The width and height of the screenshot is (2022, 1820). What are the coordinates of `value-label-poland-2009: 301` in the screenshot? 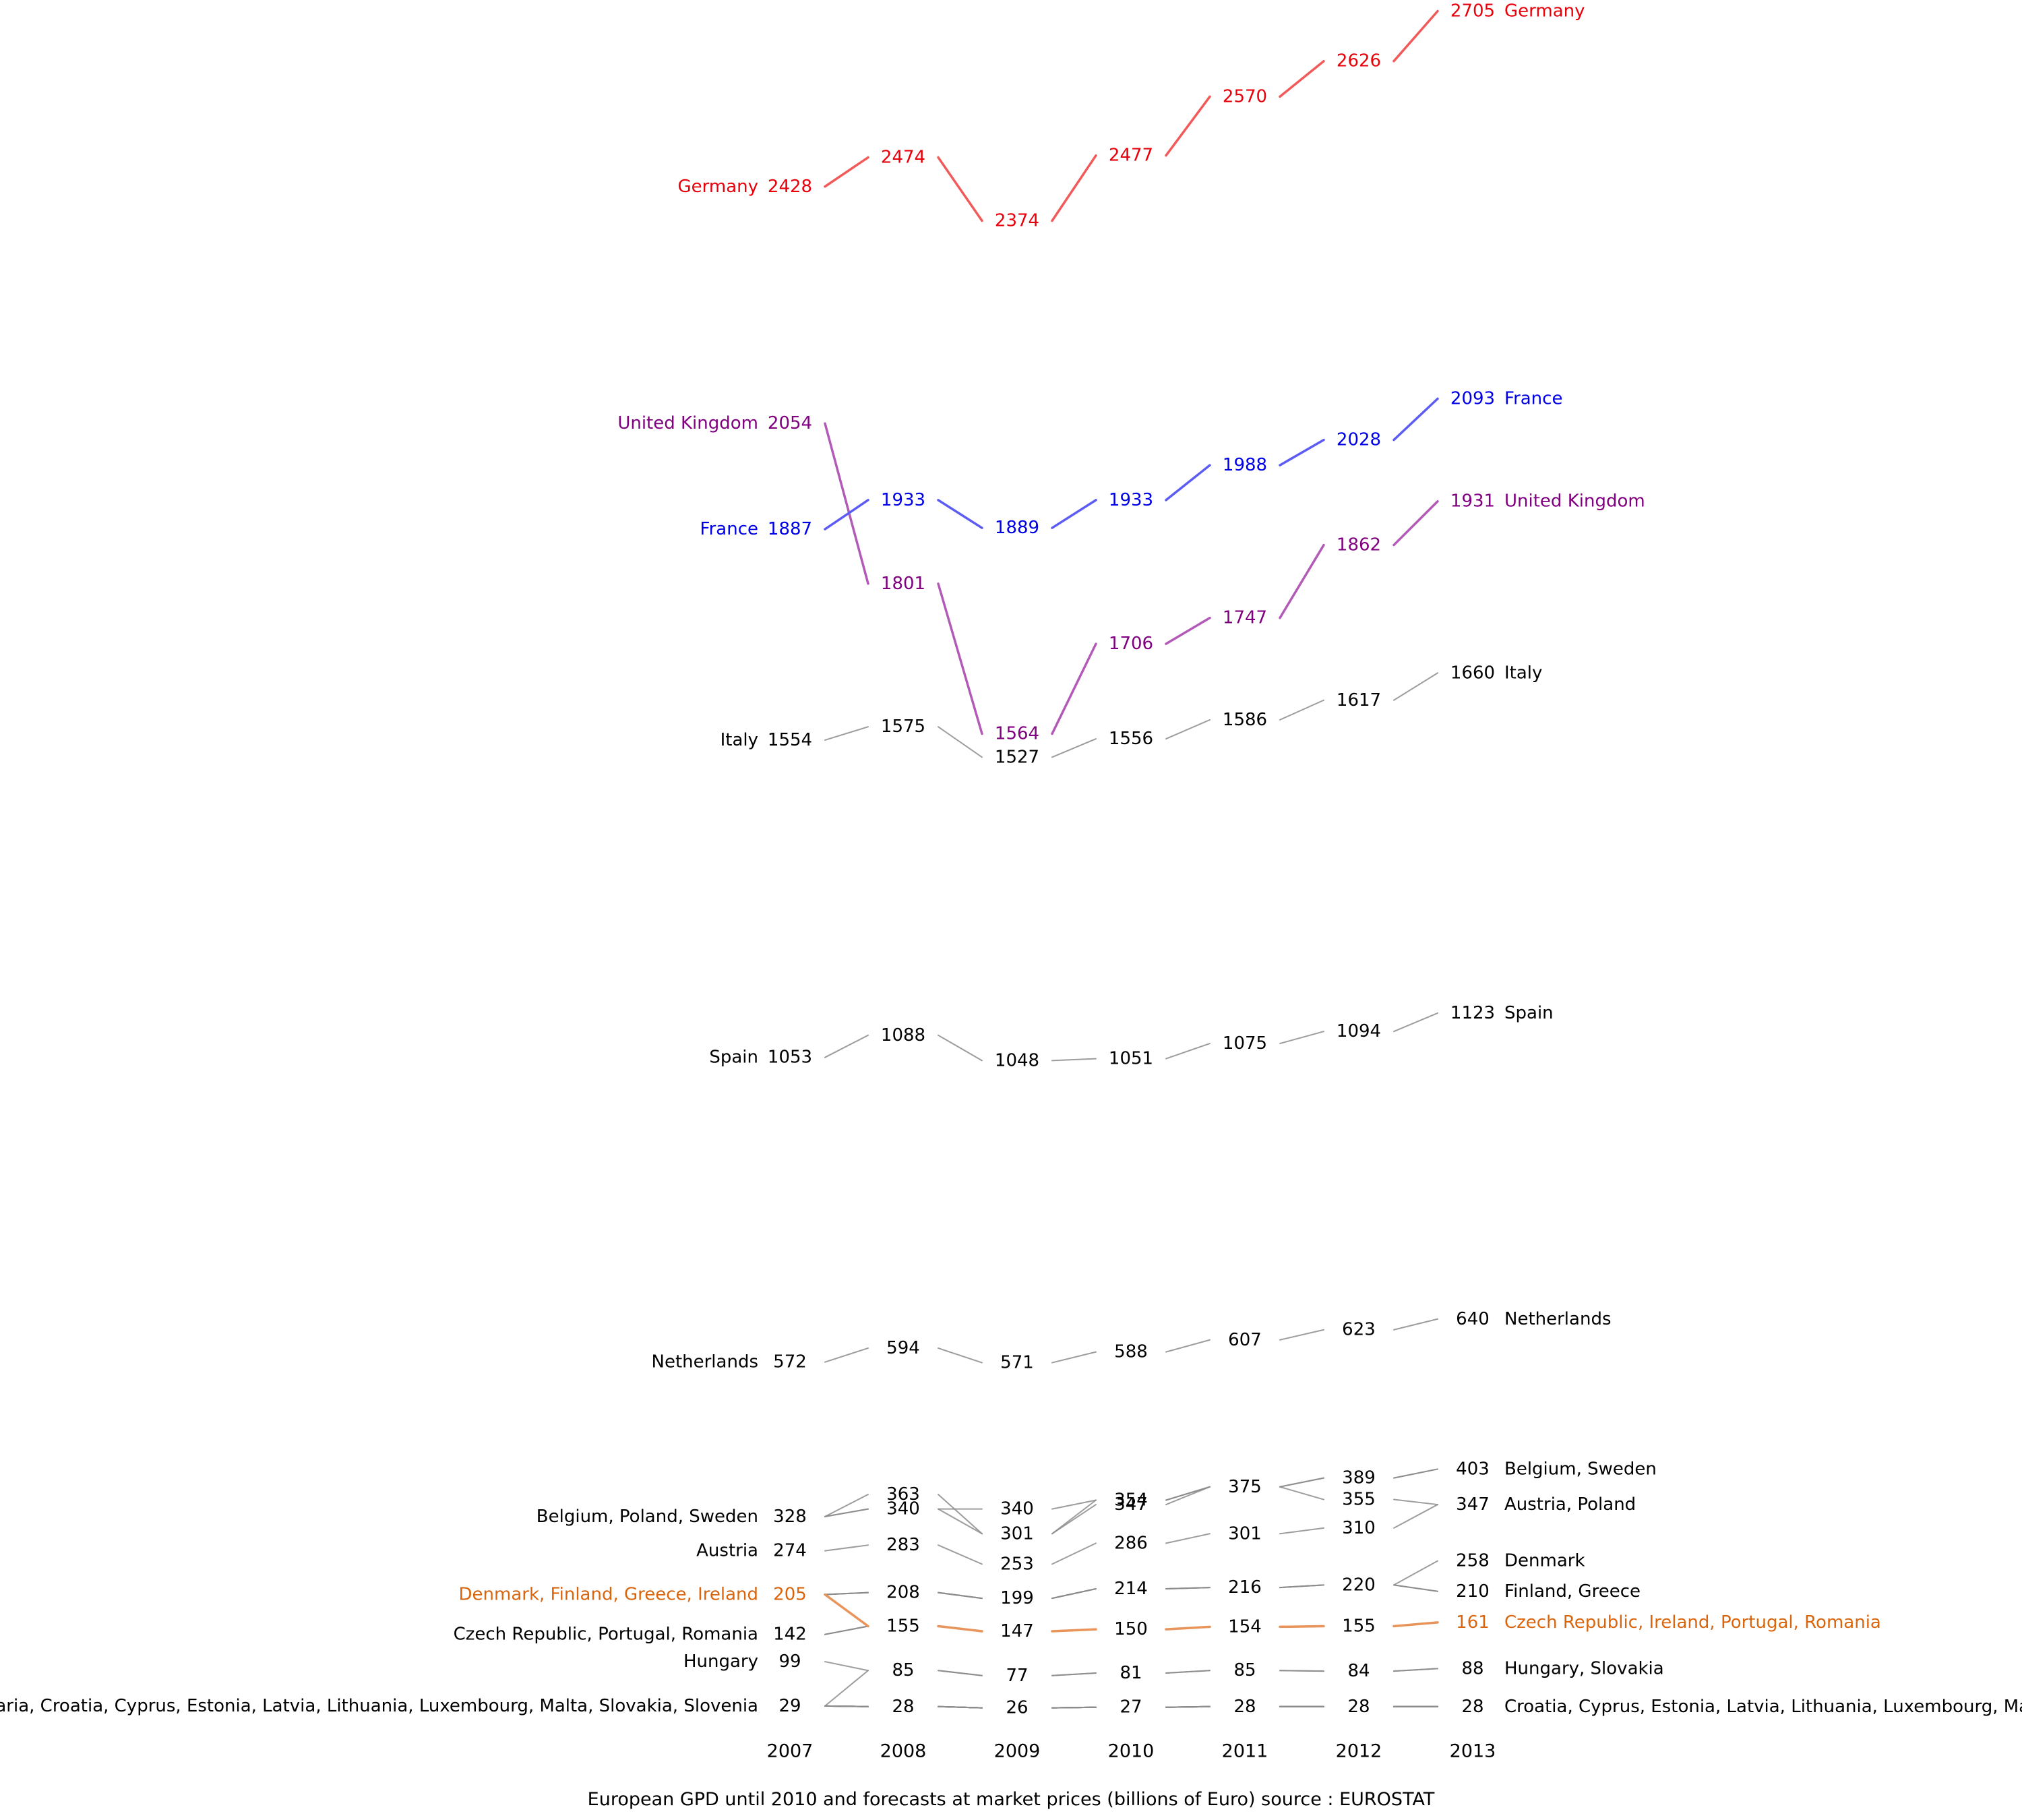 It's located at (1017, 1533).